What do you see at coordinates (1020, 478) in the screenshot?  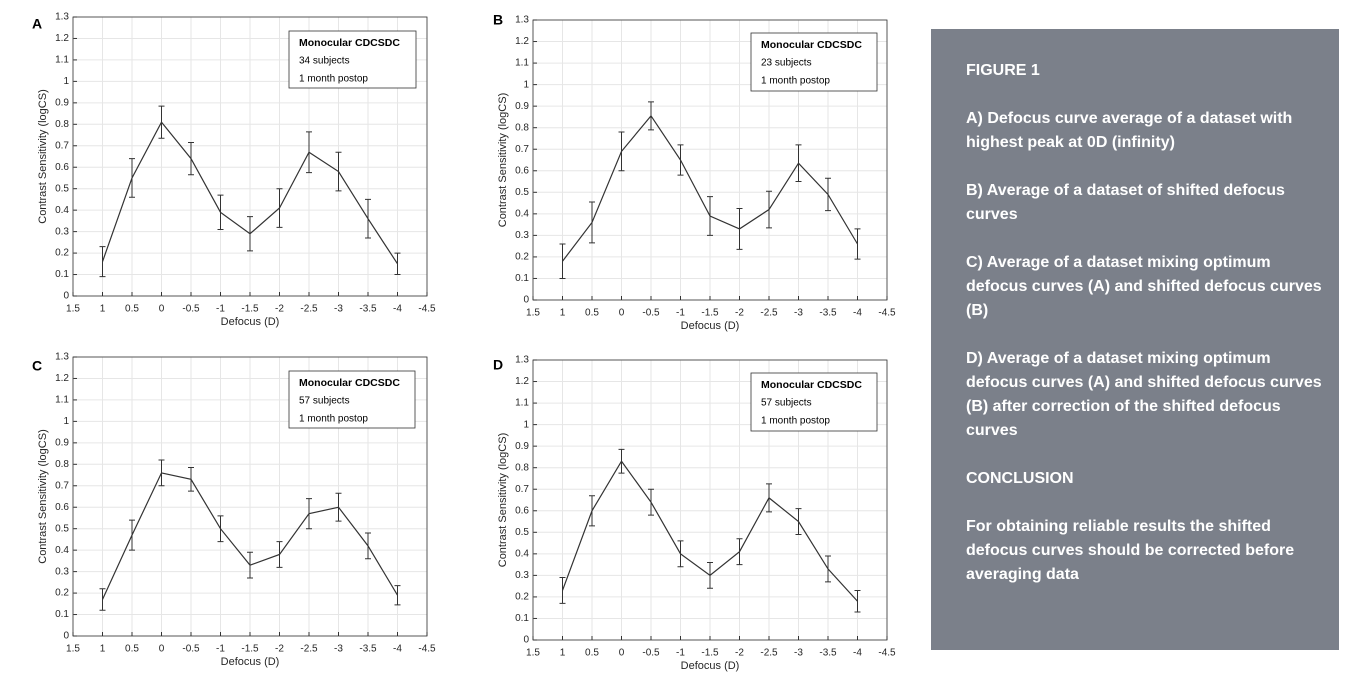 I see `panel-paragraph: CONCLUSION` at bounding box center [1020, 478].